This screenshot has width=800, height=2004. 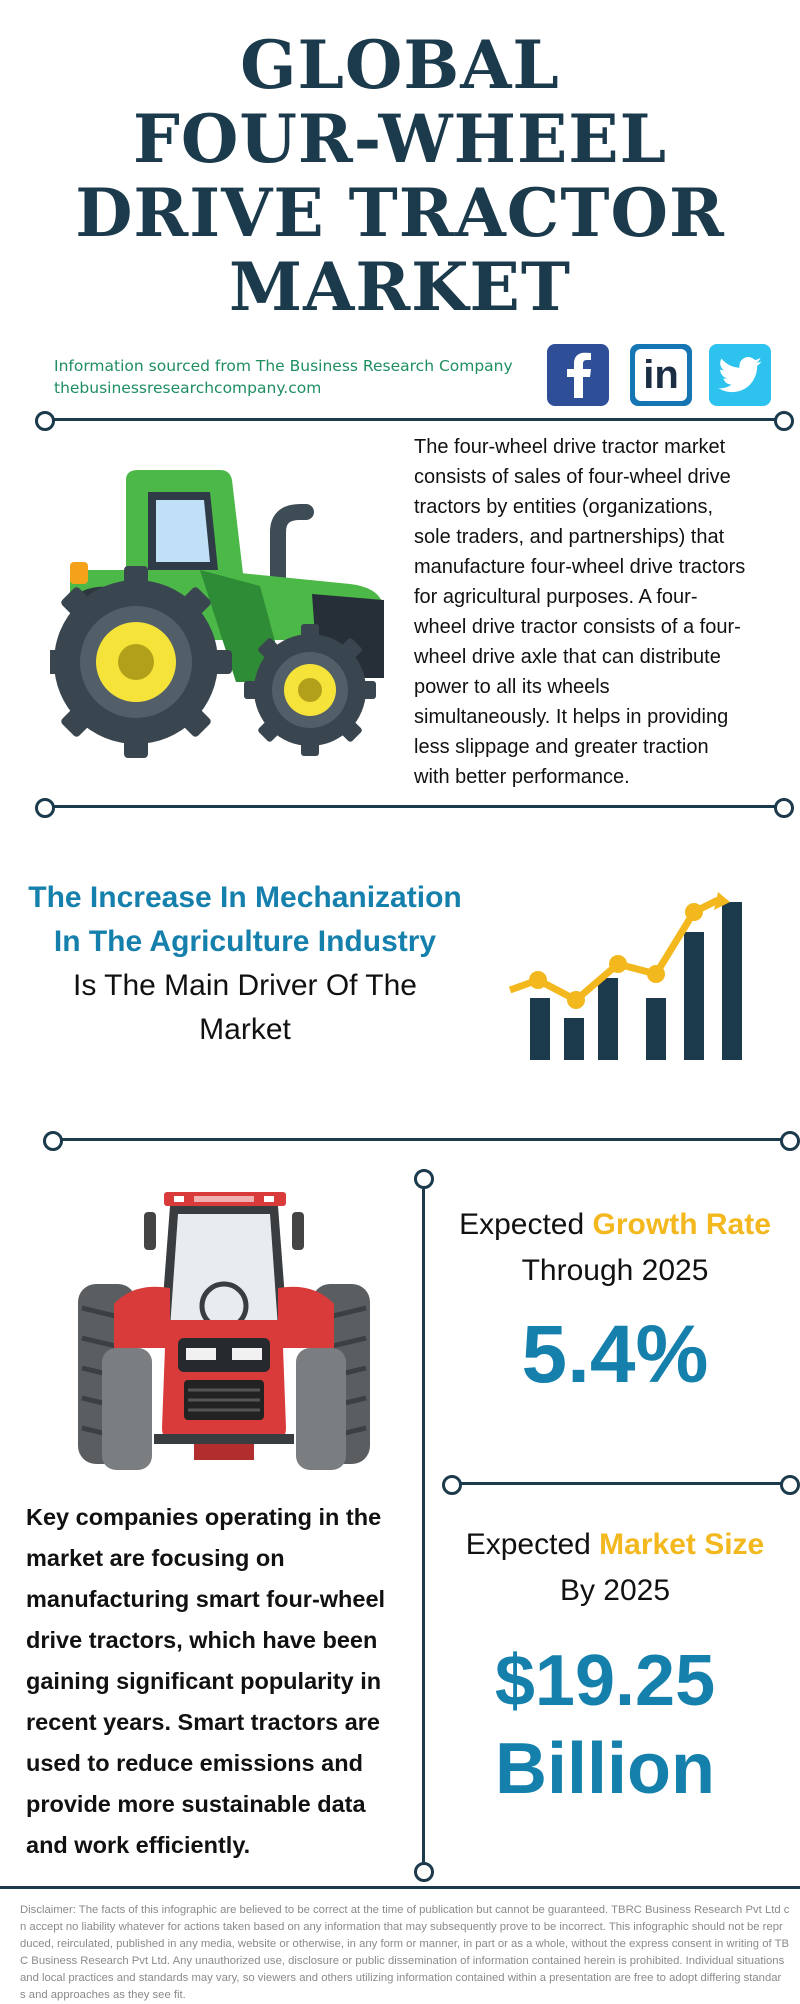 What do you see at coordinates (188, 388) in the screenshot?
I see `source-url: thebusinessresearchcompany.com` at bounding box center [188, 388].